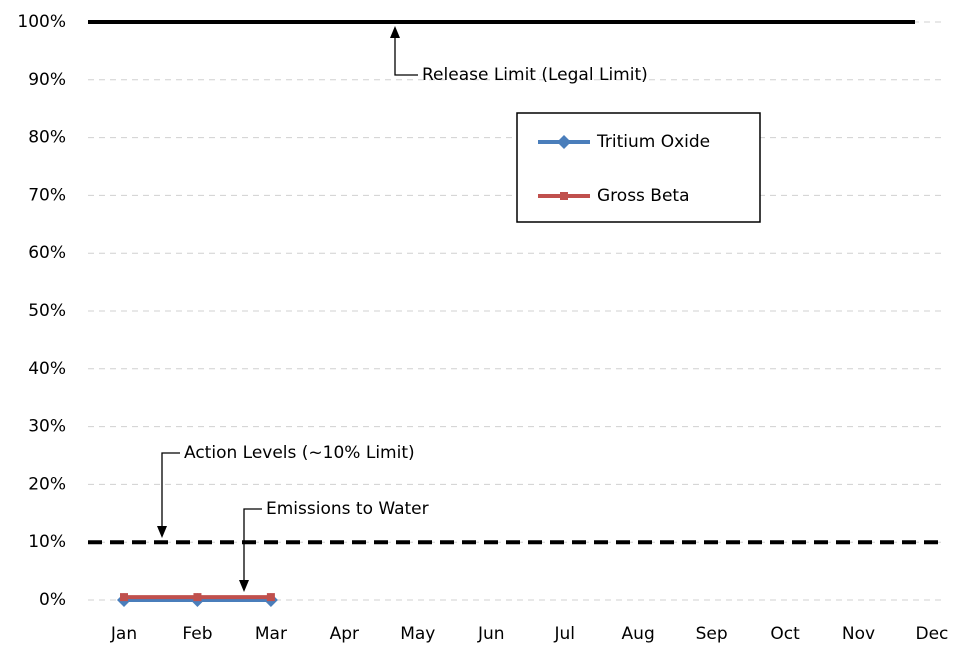 This screenshot has height=645, width=960. I want to click on x-tick-label: Sep, so click(712, 634).